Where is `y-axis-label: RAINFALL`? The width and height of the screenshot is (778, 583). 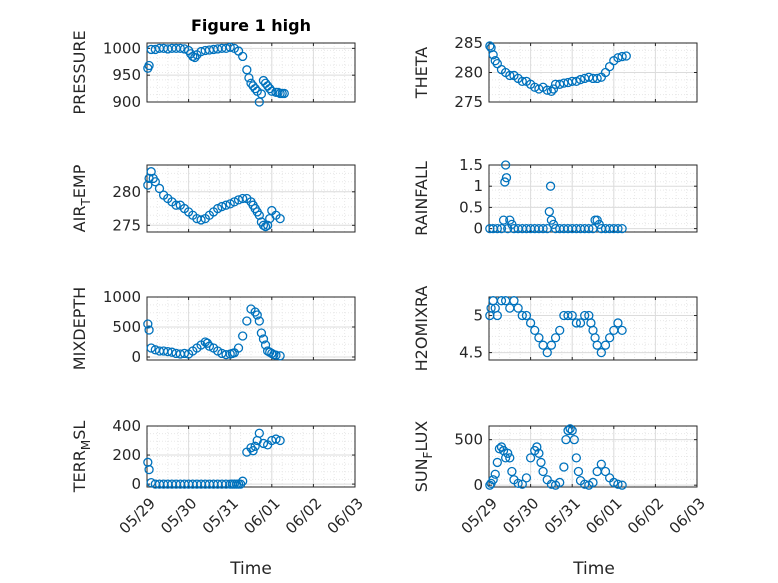 y-axis-label: RAINFALL is located at coordinates (421, 198).